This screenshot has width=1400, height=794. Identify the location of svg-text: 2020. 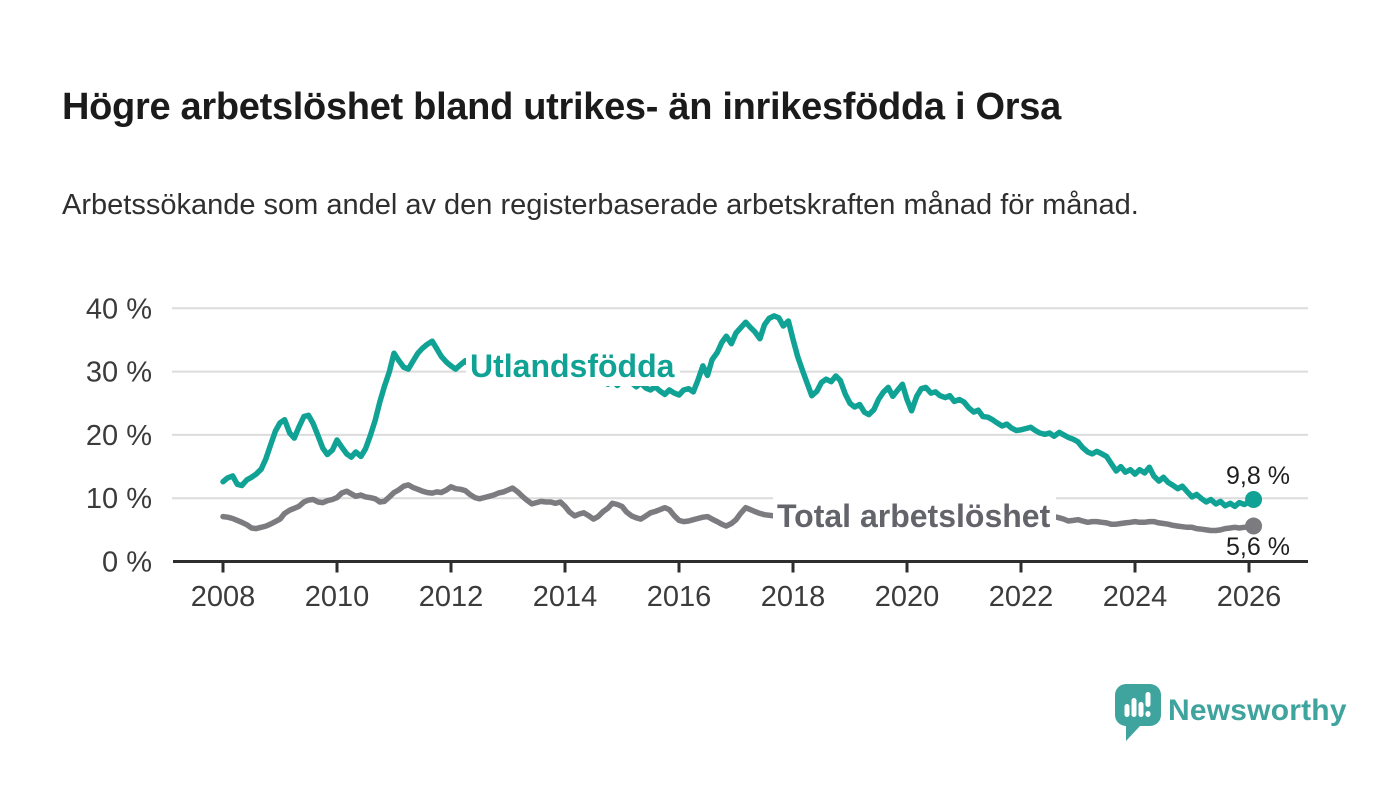
(907, 597).